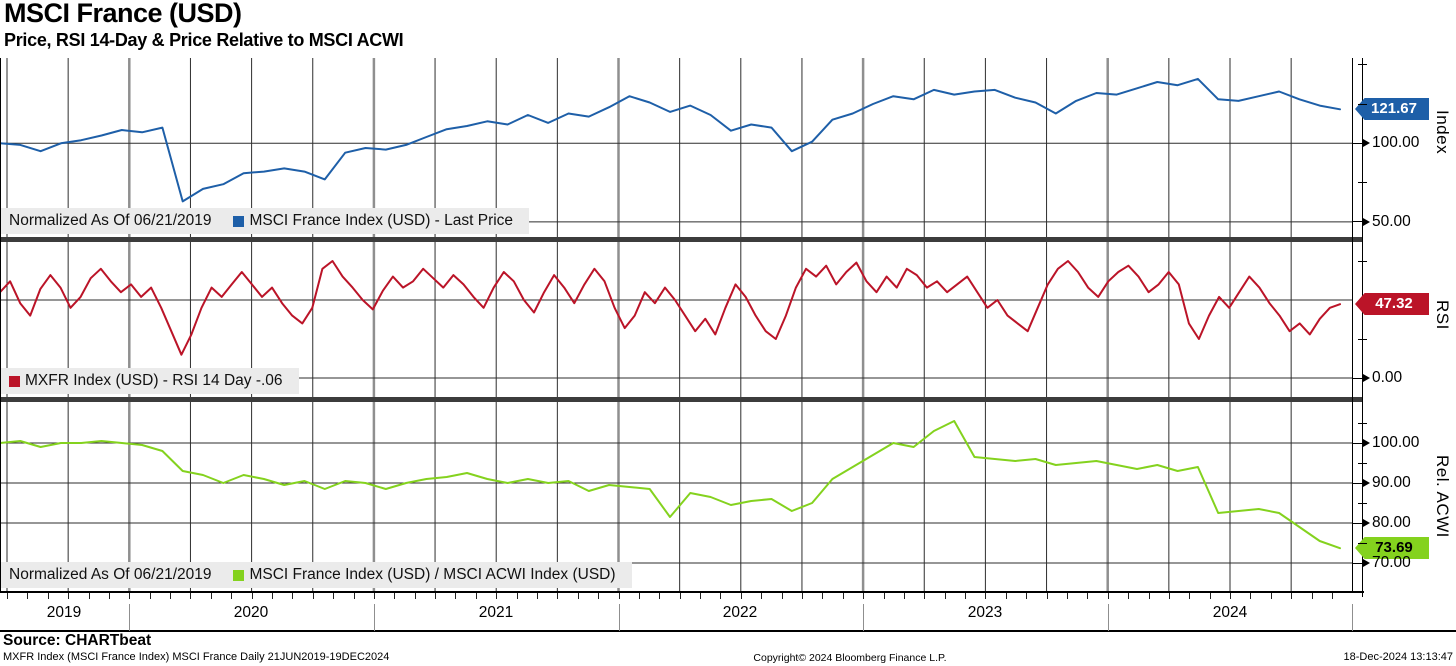 This screenshot has height=666, width=1456. I want to click on copyright-label: Copyright© 2024 Bloomberg Finance L.P., so click(850, 658).